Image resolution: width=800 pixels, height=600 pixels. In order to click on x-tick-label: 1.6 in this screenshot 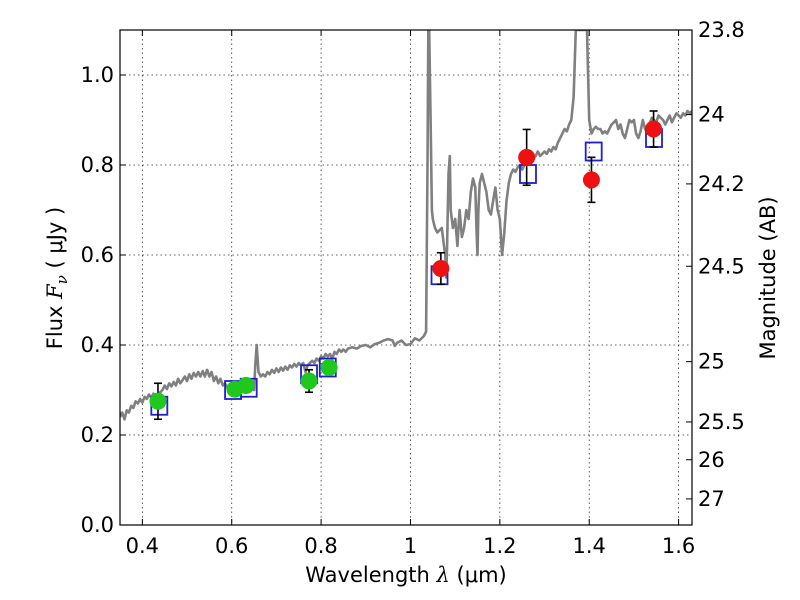, I will do `click(678, 546)`.